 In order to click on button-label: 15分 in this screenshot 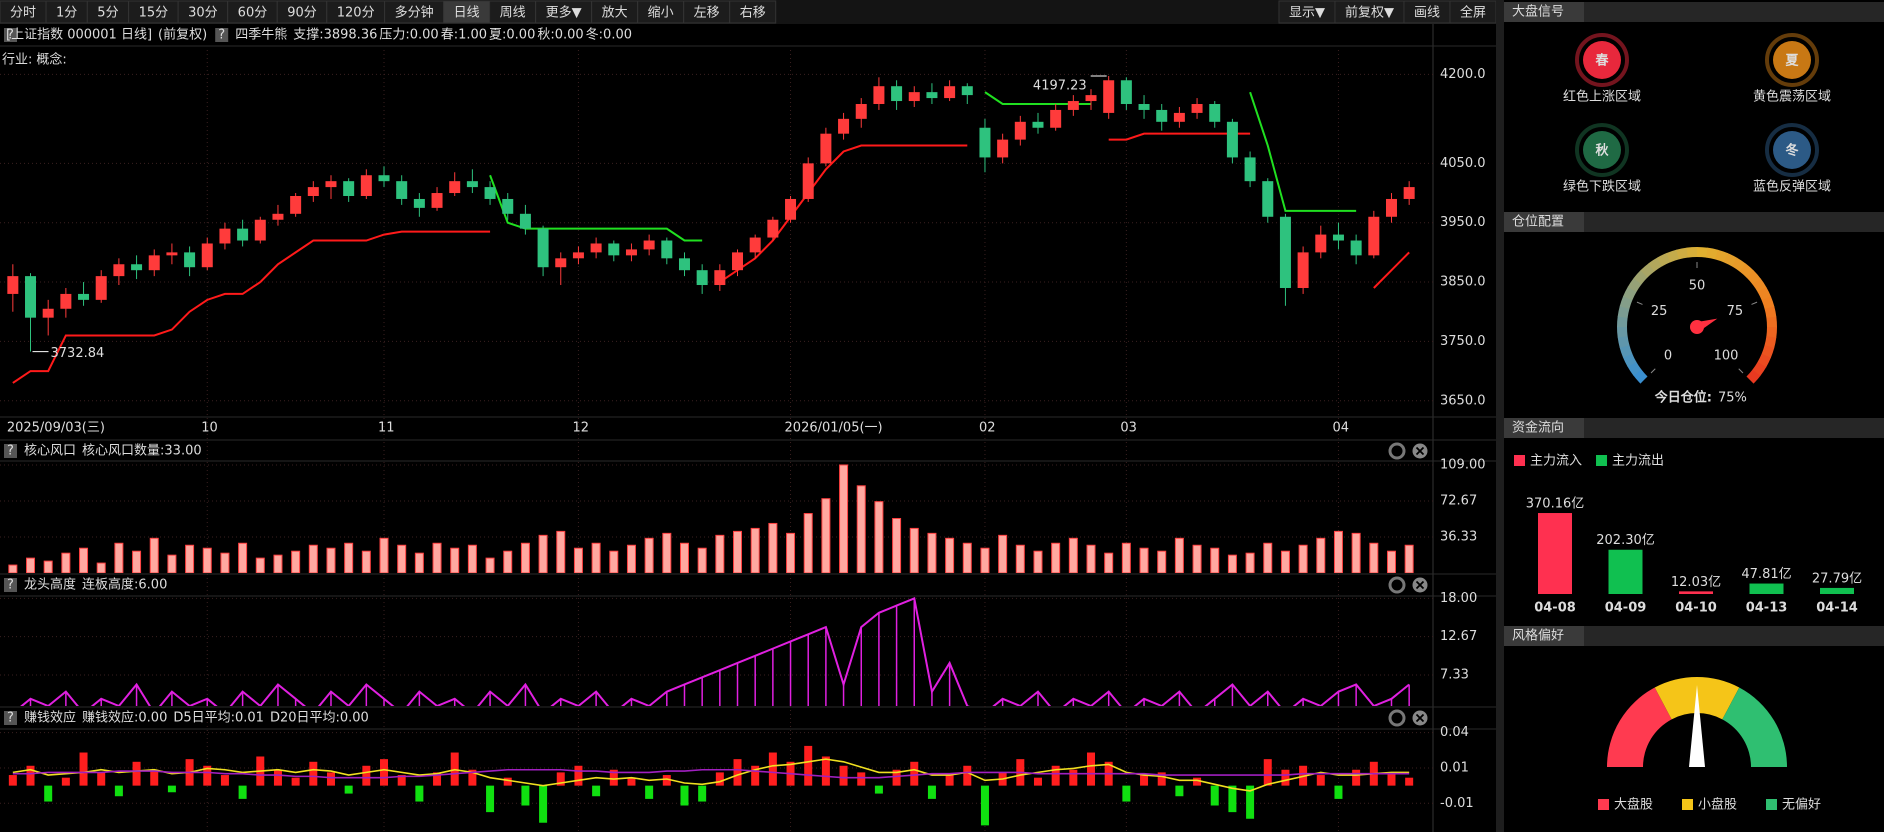, I will do `click(154, 13)`.